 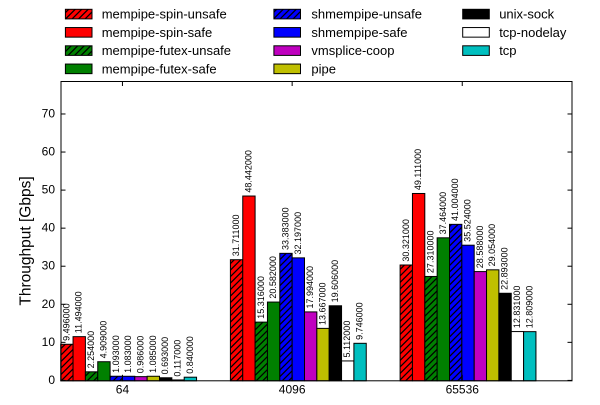 I want to click on svg-text: 5.112000, so click(x=347, y=339).